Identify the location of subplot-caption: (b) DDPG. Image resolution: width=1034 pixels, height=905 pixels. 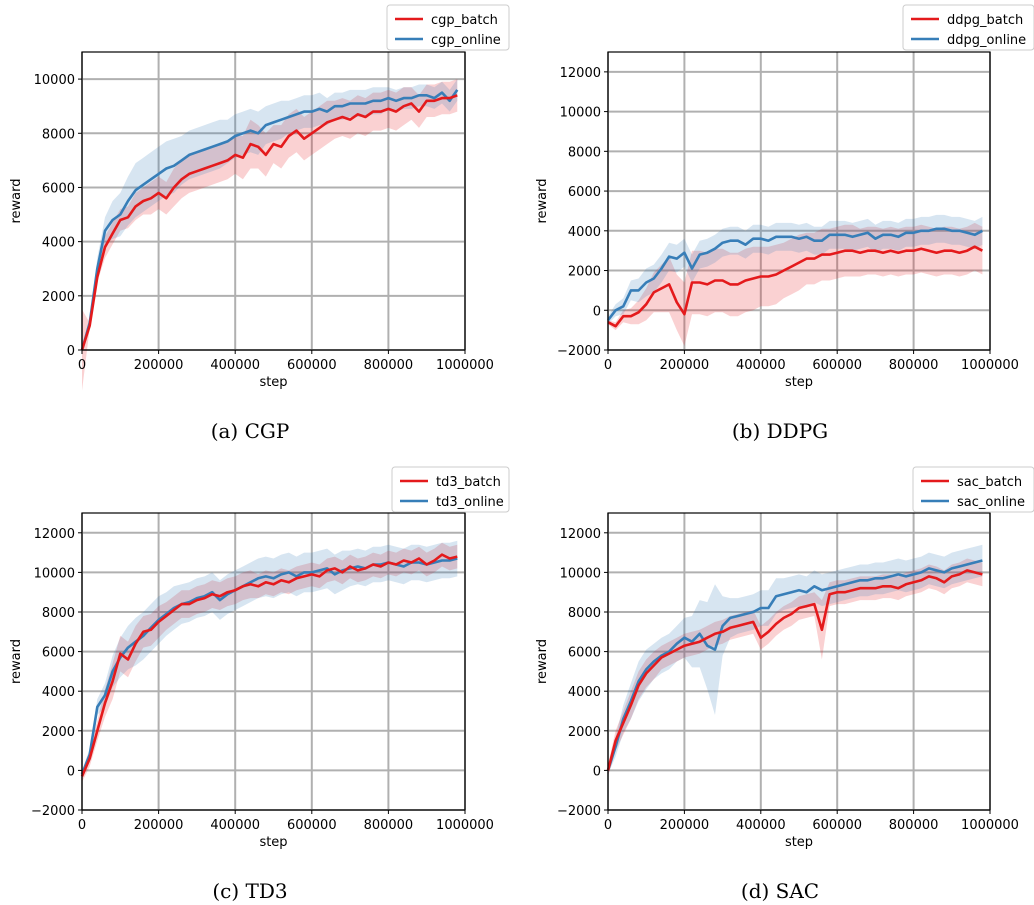
(780, 431).